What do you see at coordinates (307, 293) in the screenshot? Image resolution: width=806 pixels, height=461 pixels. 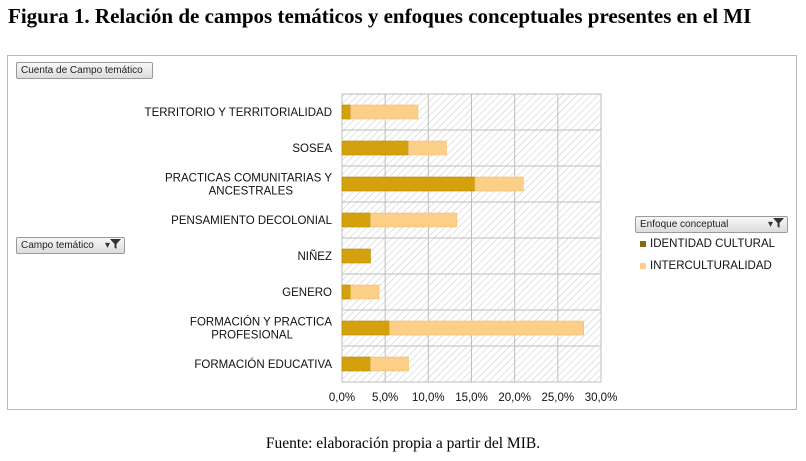 I see `category-label: GENERO` at bounding box center [307, 293].